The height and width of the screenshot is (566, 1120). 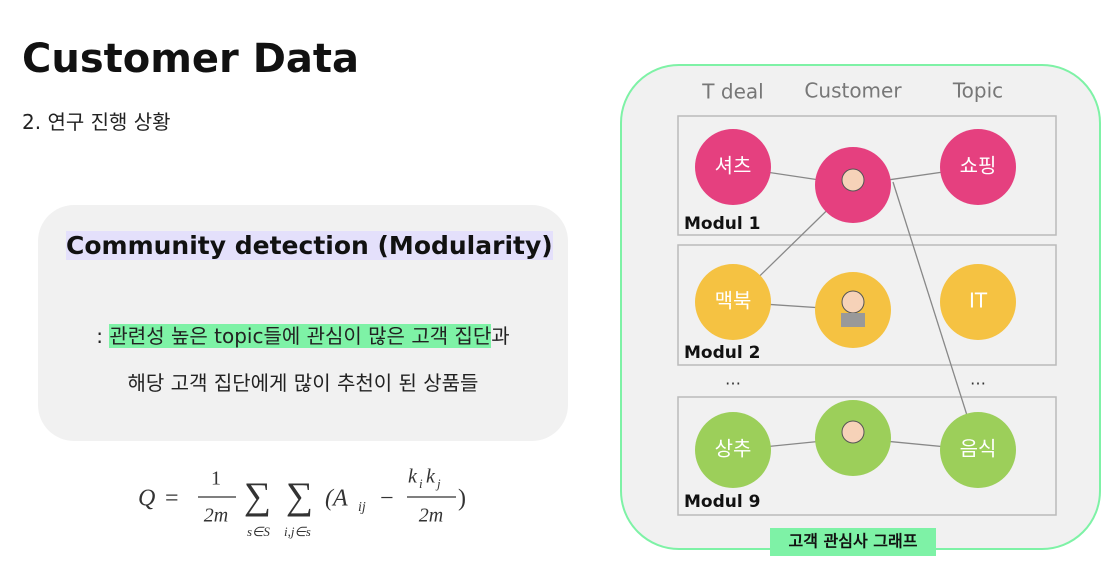 I want to click on callout-line: 해당 고객 집단에게 많이 추천이 된 상품들, so click(x=303, y=383).